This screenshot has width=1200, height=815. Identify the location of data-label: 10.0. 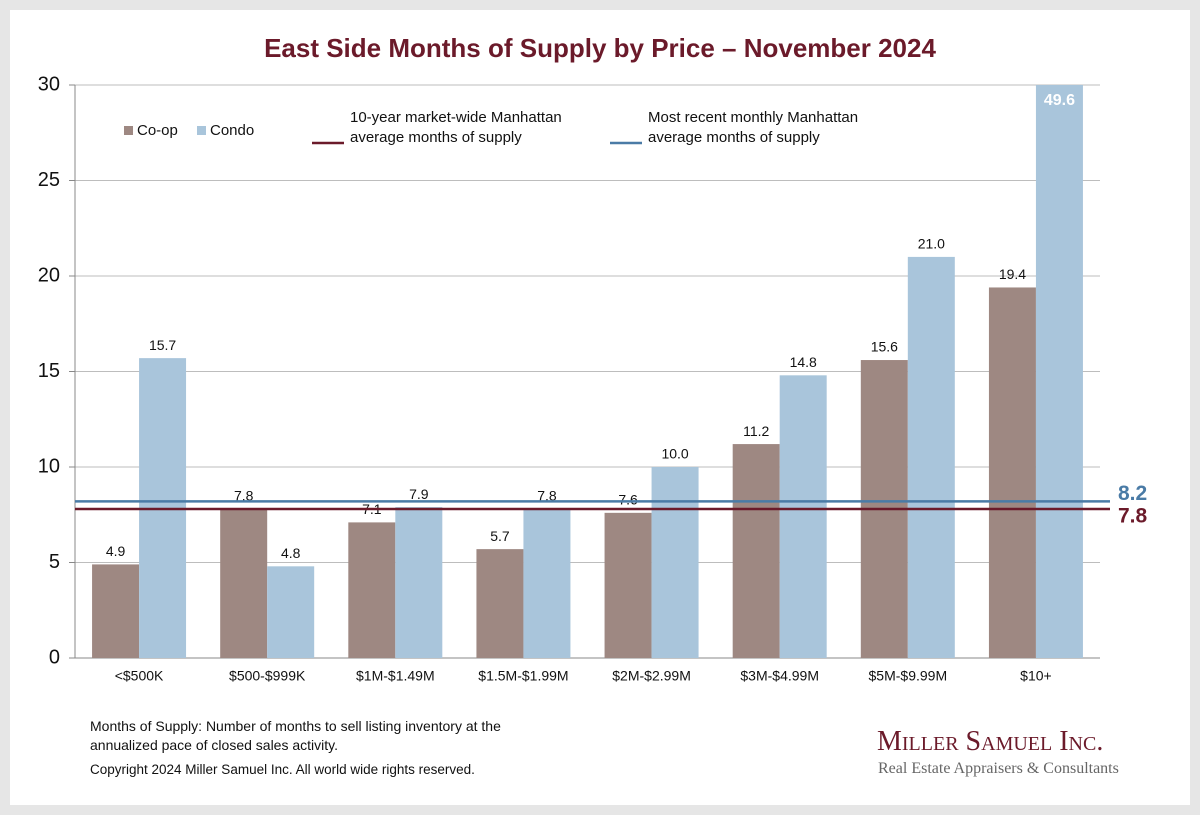
(674, 454).